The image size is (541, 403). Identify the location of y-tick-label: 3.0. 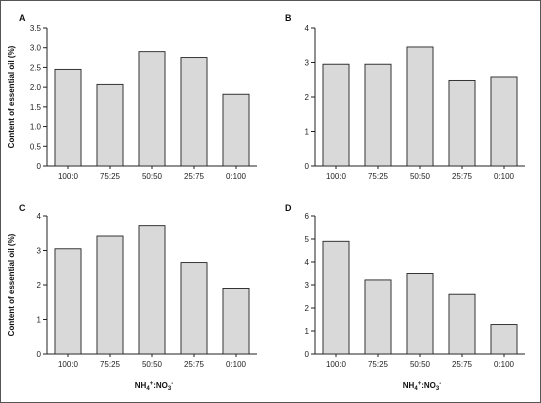
(36, 48).